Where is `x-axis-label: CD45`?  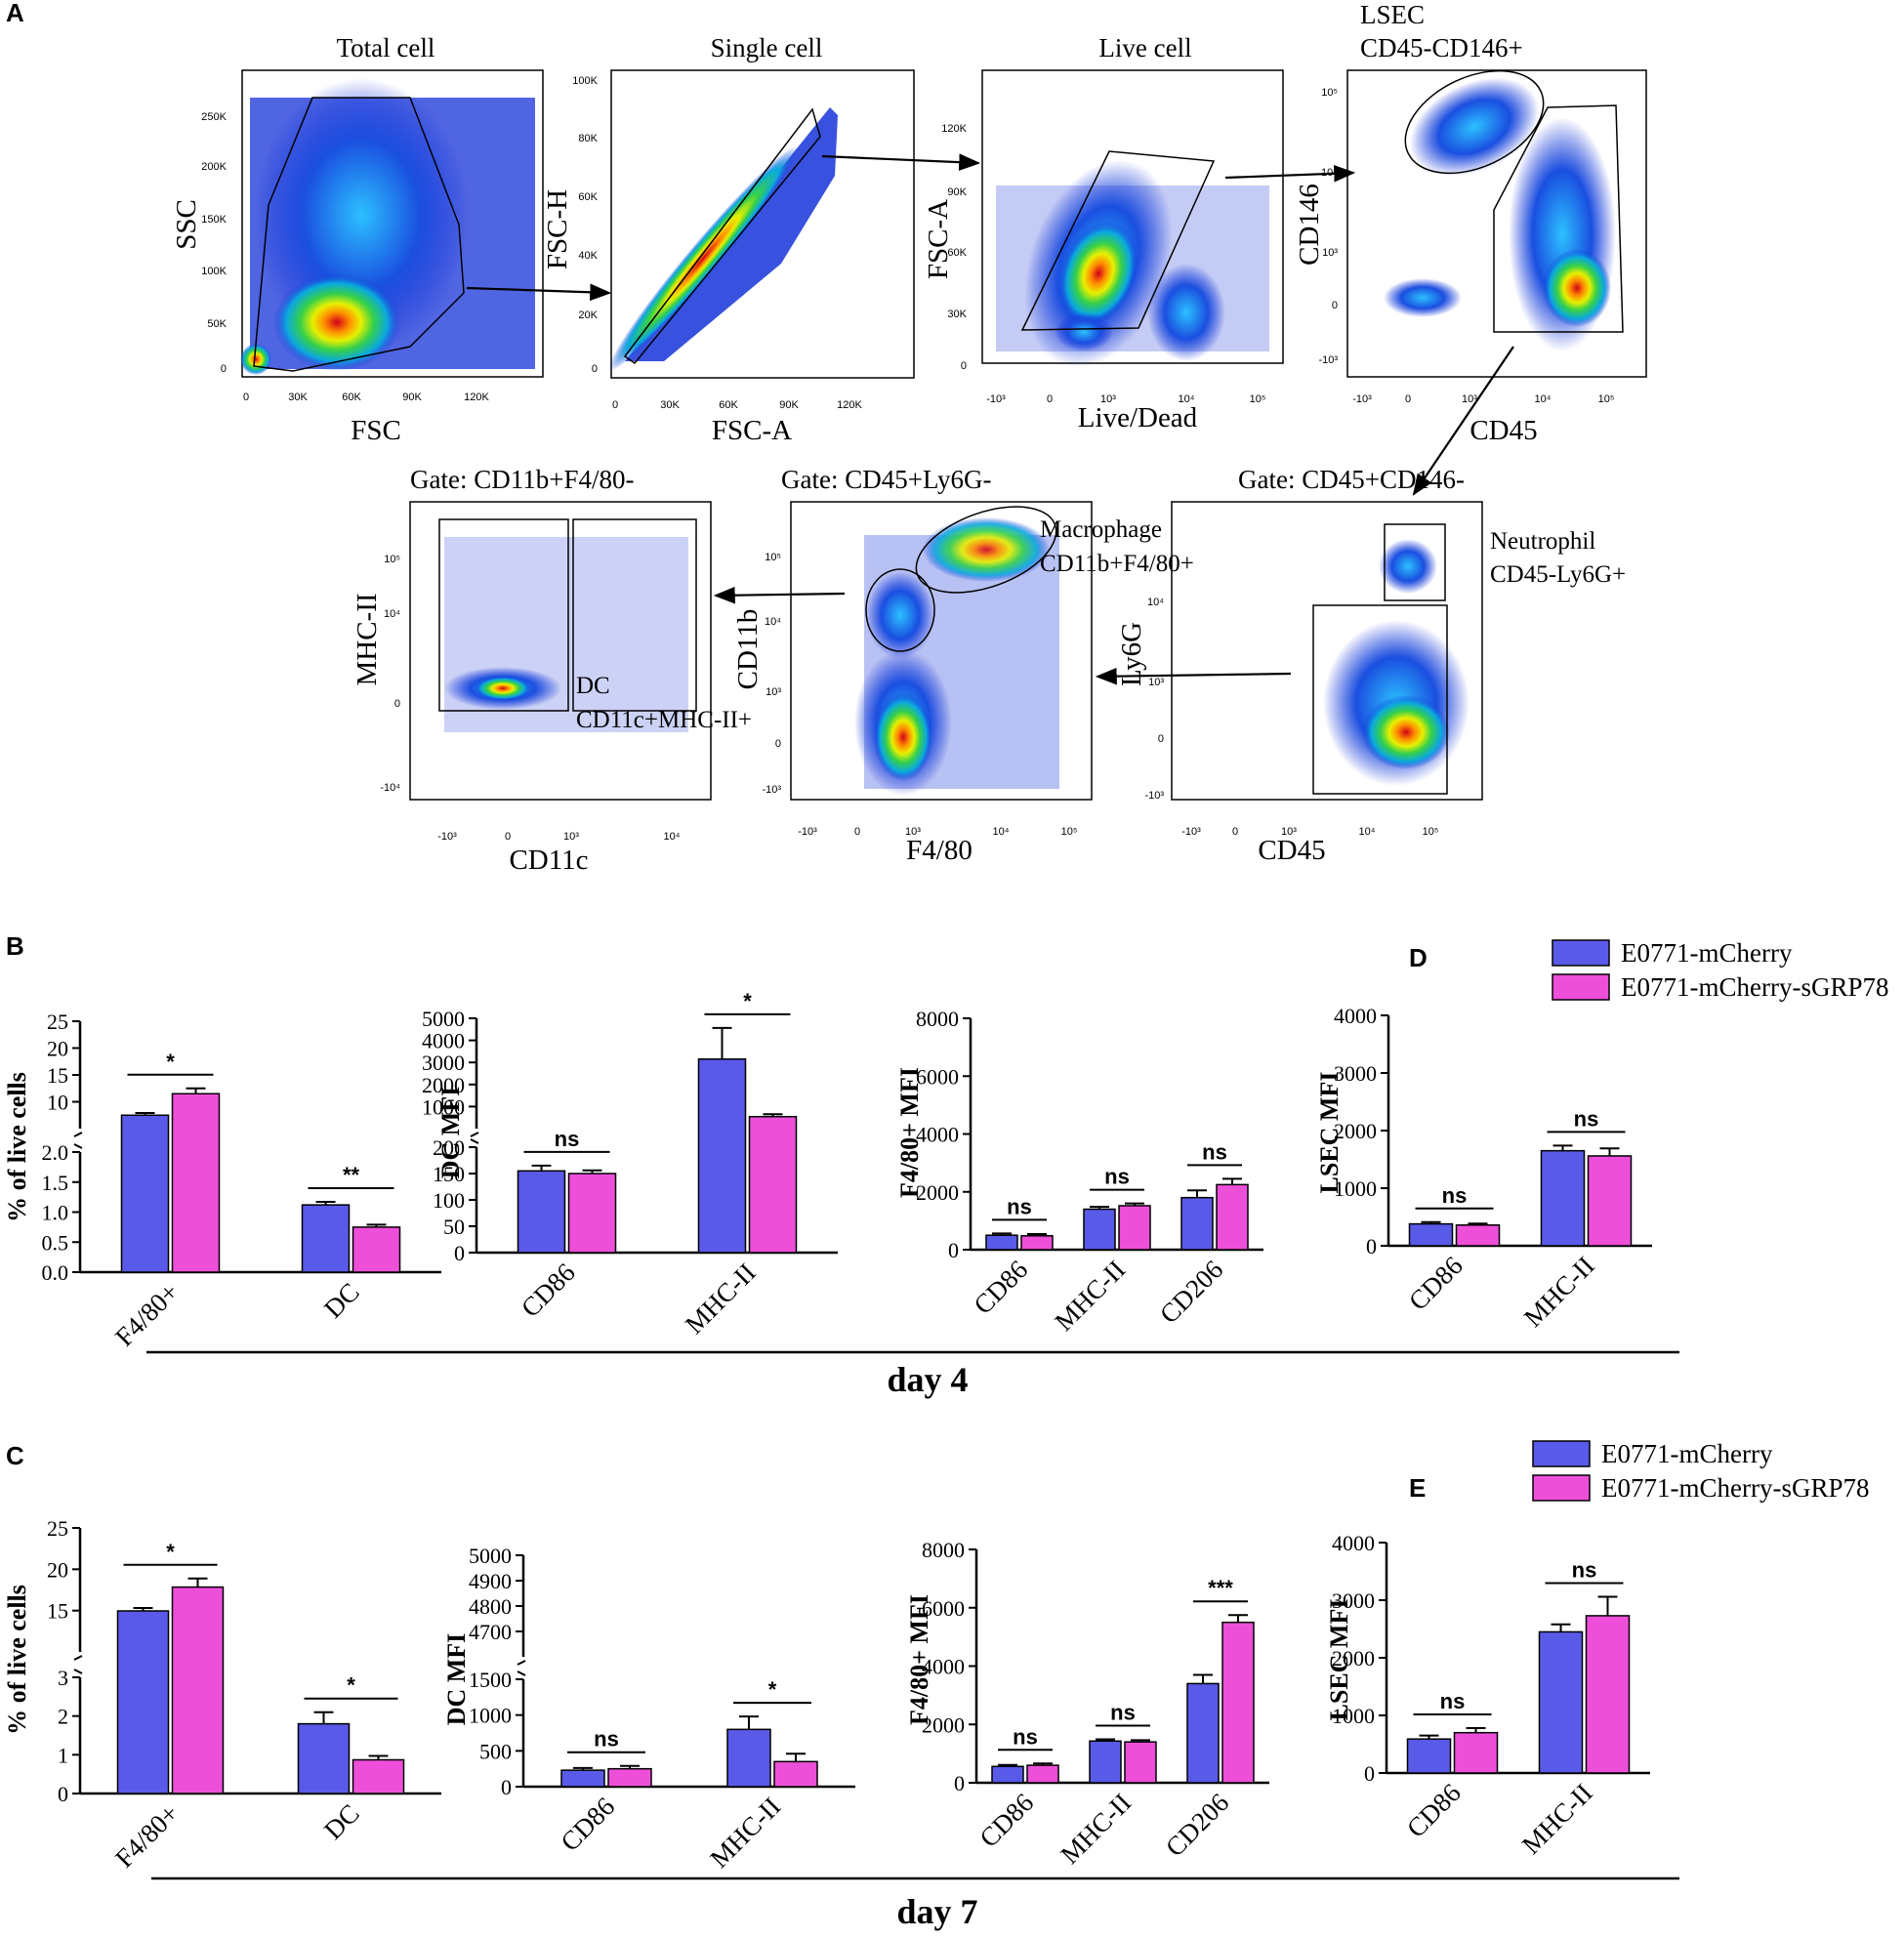 x-axis-label: CD45 is located at coordinates (1291, 850).